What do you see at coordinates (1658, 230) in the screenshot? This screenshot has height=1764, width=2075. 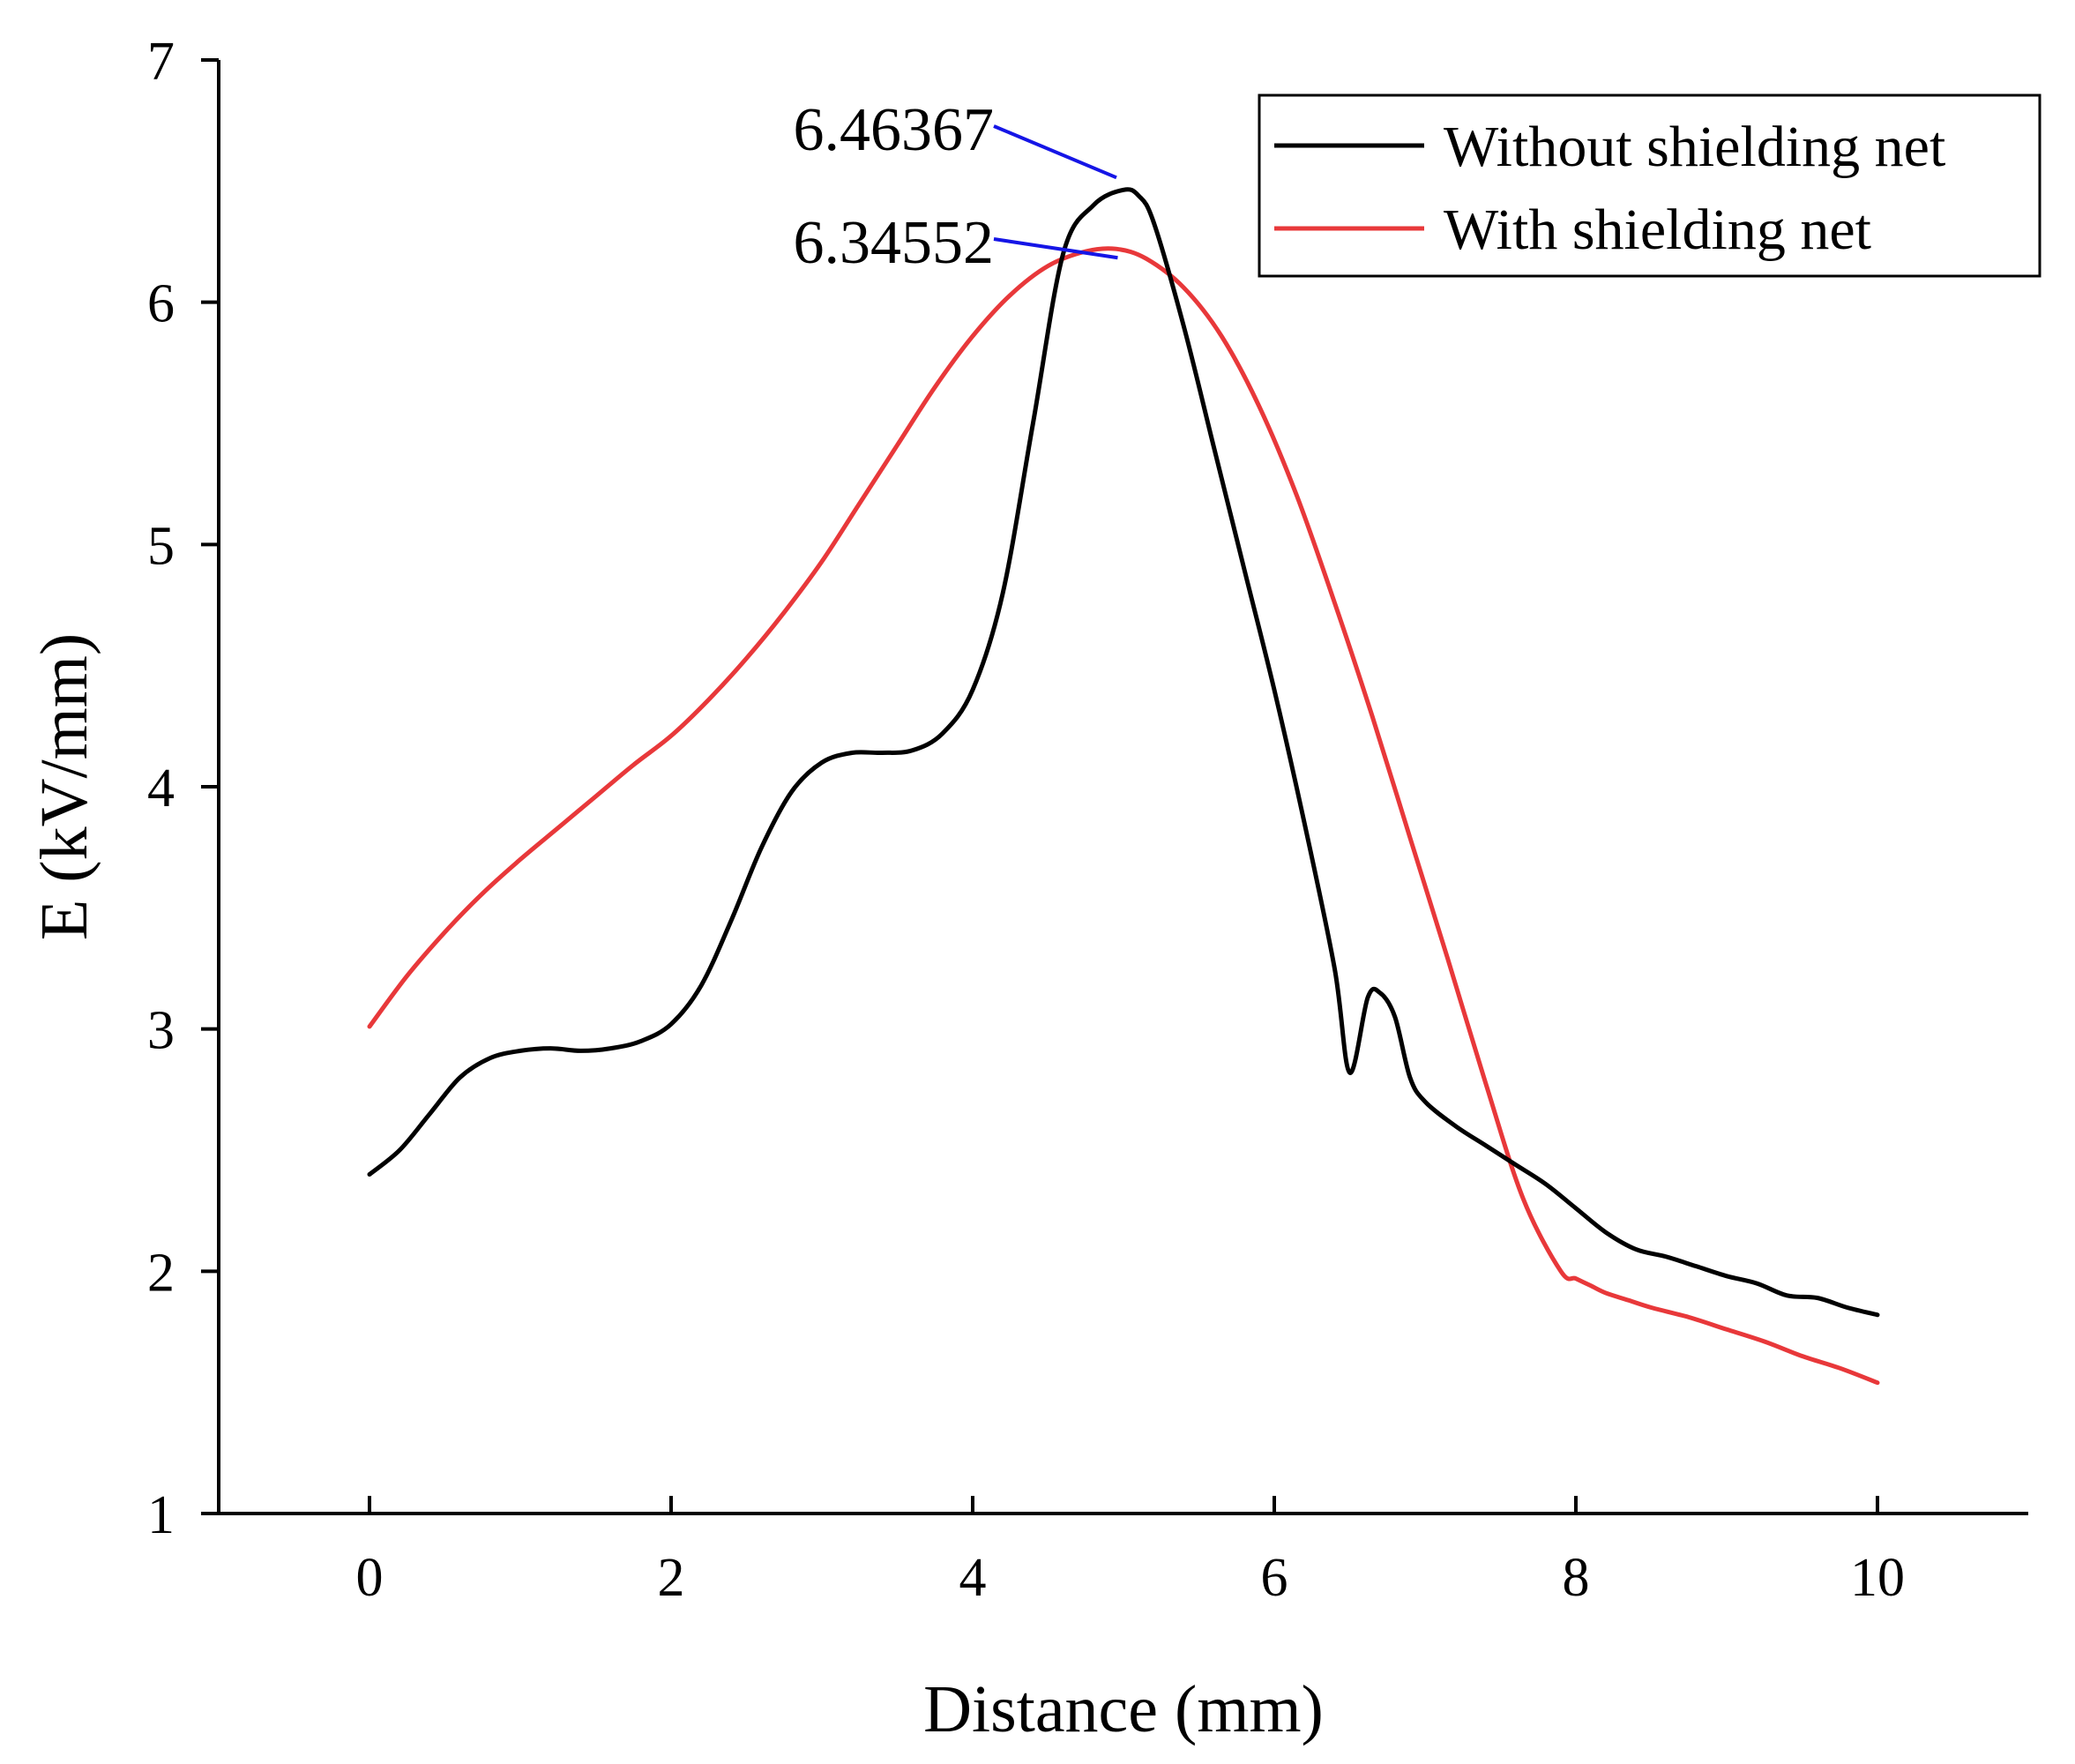 I see `legend-label-with-shielding: With shielding net` at bounding box center [1658, 230].